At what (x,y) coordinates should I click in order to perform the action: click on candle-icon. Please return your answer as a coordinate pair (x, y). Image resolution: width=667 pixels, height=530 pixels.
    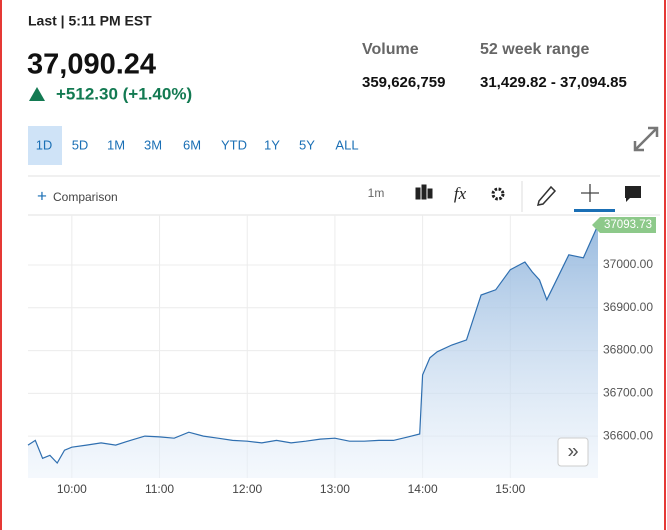
    Looking at the image, I should click on (424, 192).